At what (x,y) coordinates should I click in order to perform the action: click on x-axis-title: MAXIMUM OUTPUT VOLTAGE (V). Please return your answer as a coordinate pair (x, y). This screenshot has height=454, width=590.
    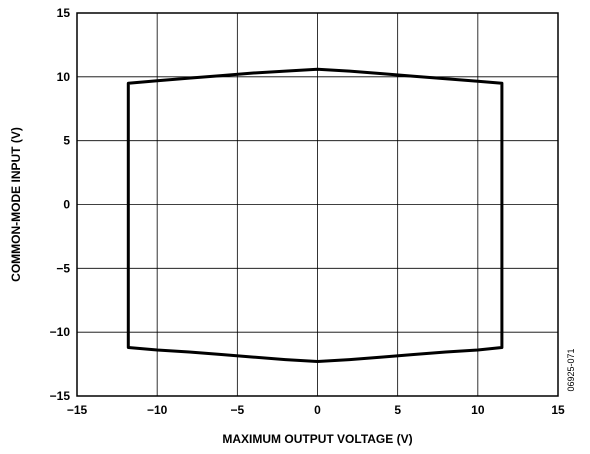
    Looking at the image, I should click on (317, 439).